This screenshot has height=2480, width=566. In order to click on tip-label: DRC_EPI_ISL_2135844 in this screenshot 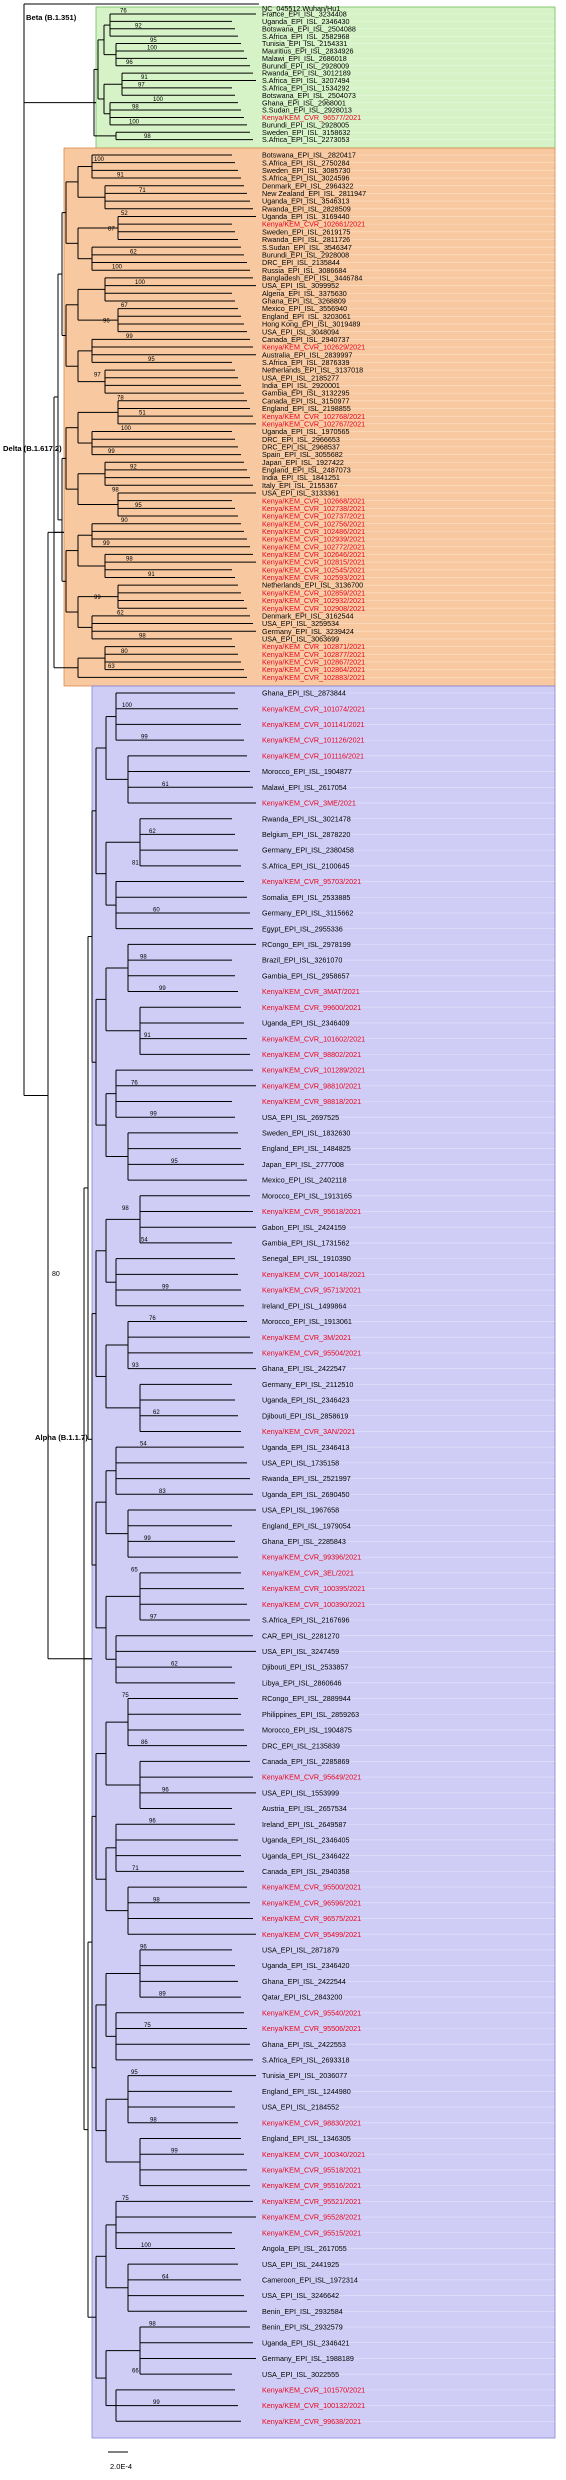, I will do `click(301, 262)`.